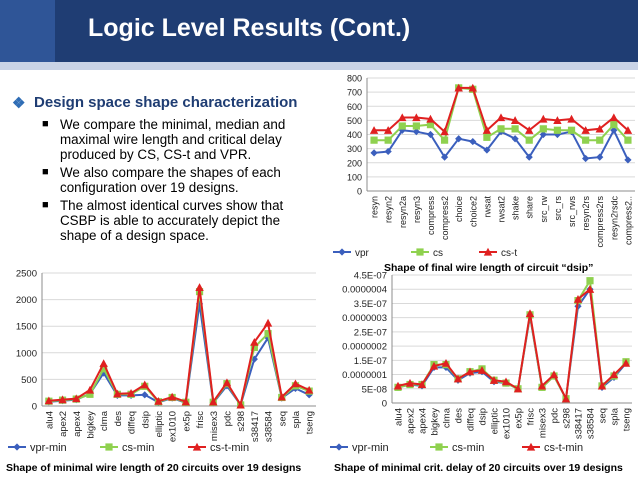  What do you see at coordinates (186, 421) in the screenshot?
I see `x-tick-label: ex5p` at bounding box center [186, 421].